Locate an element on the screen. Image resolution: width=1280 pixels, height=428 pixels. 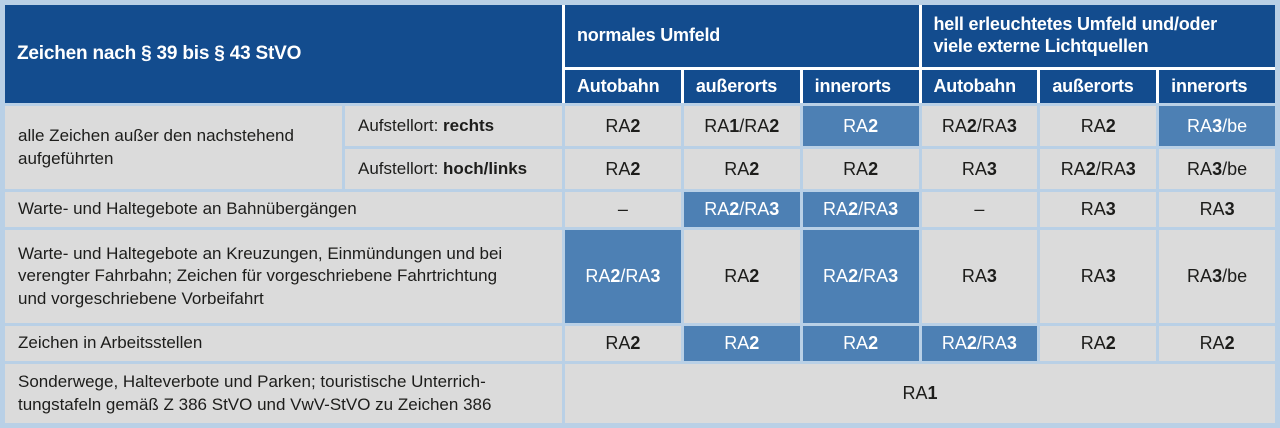
aufstellort-rechts-cell: Aufstellort: rechts is located at coordinates (453, 126).